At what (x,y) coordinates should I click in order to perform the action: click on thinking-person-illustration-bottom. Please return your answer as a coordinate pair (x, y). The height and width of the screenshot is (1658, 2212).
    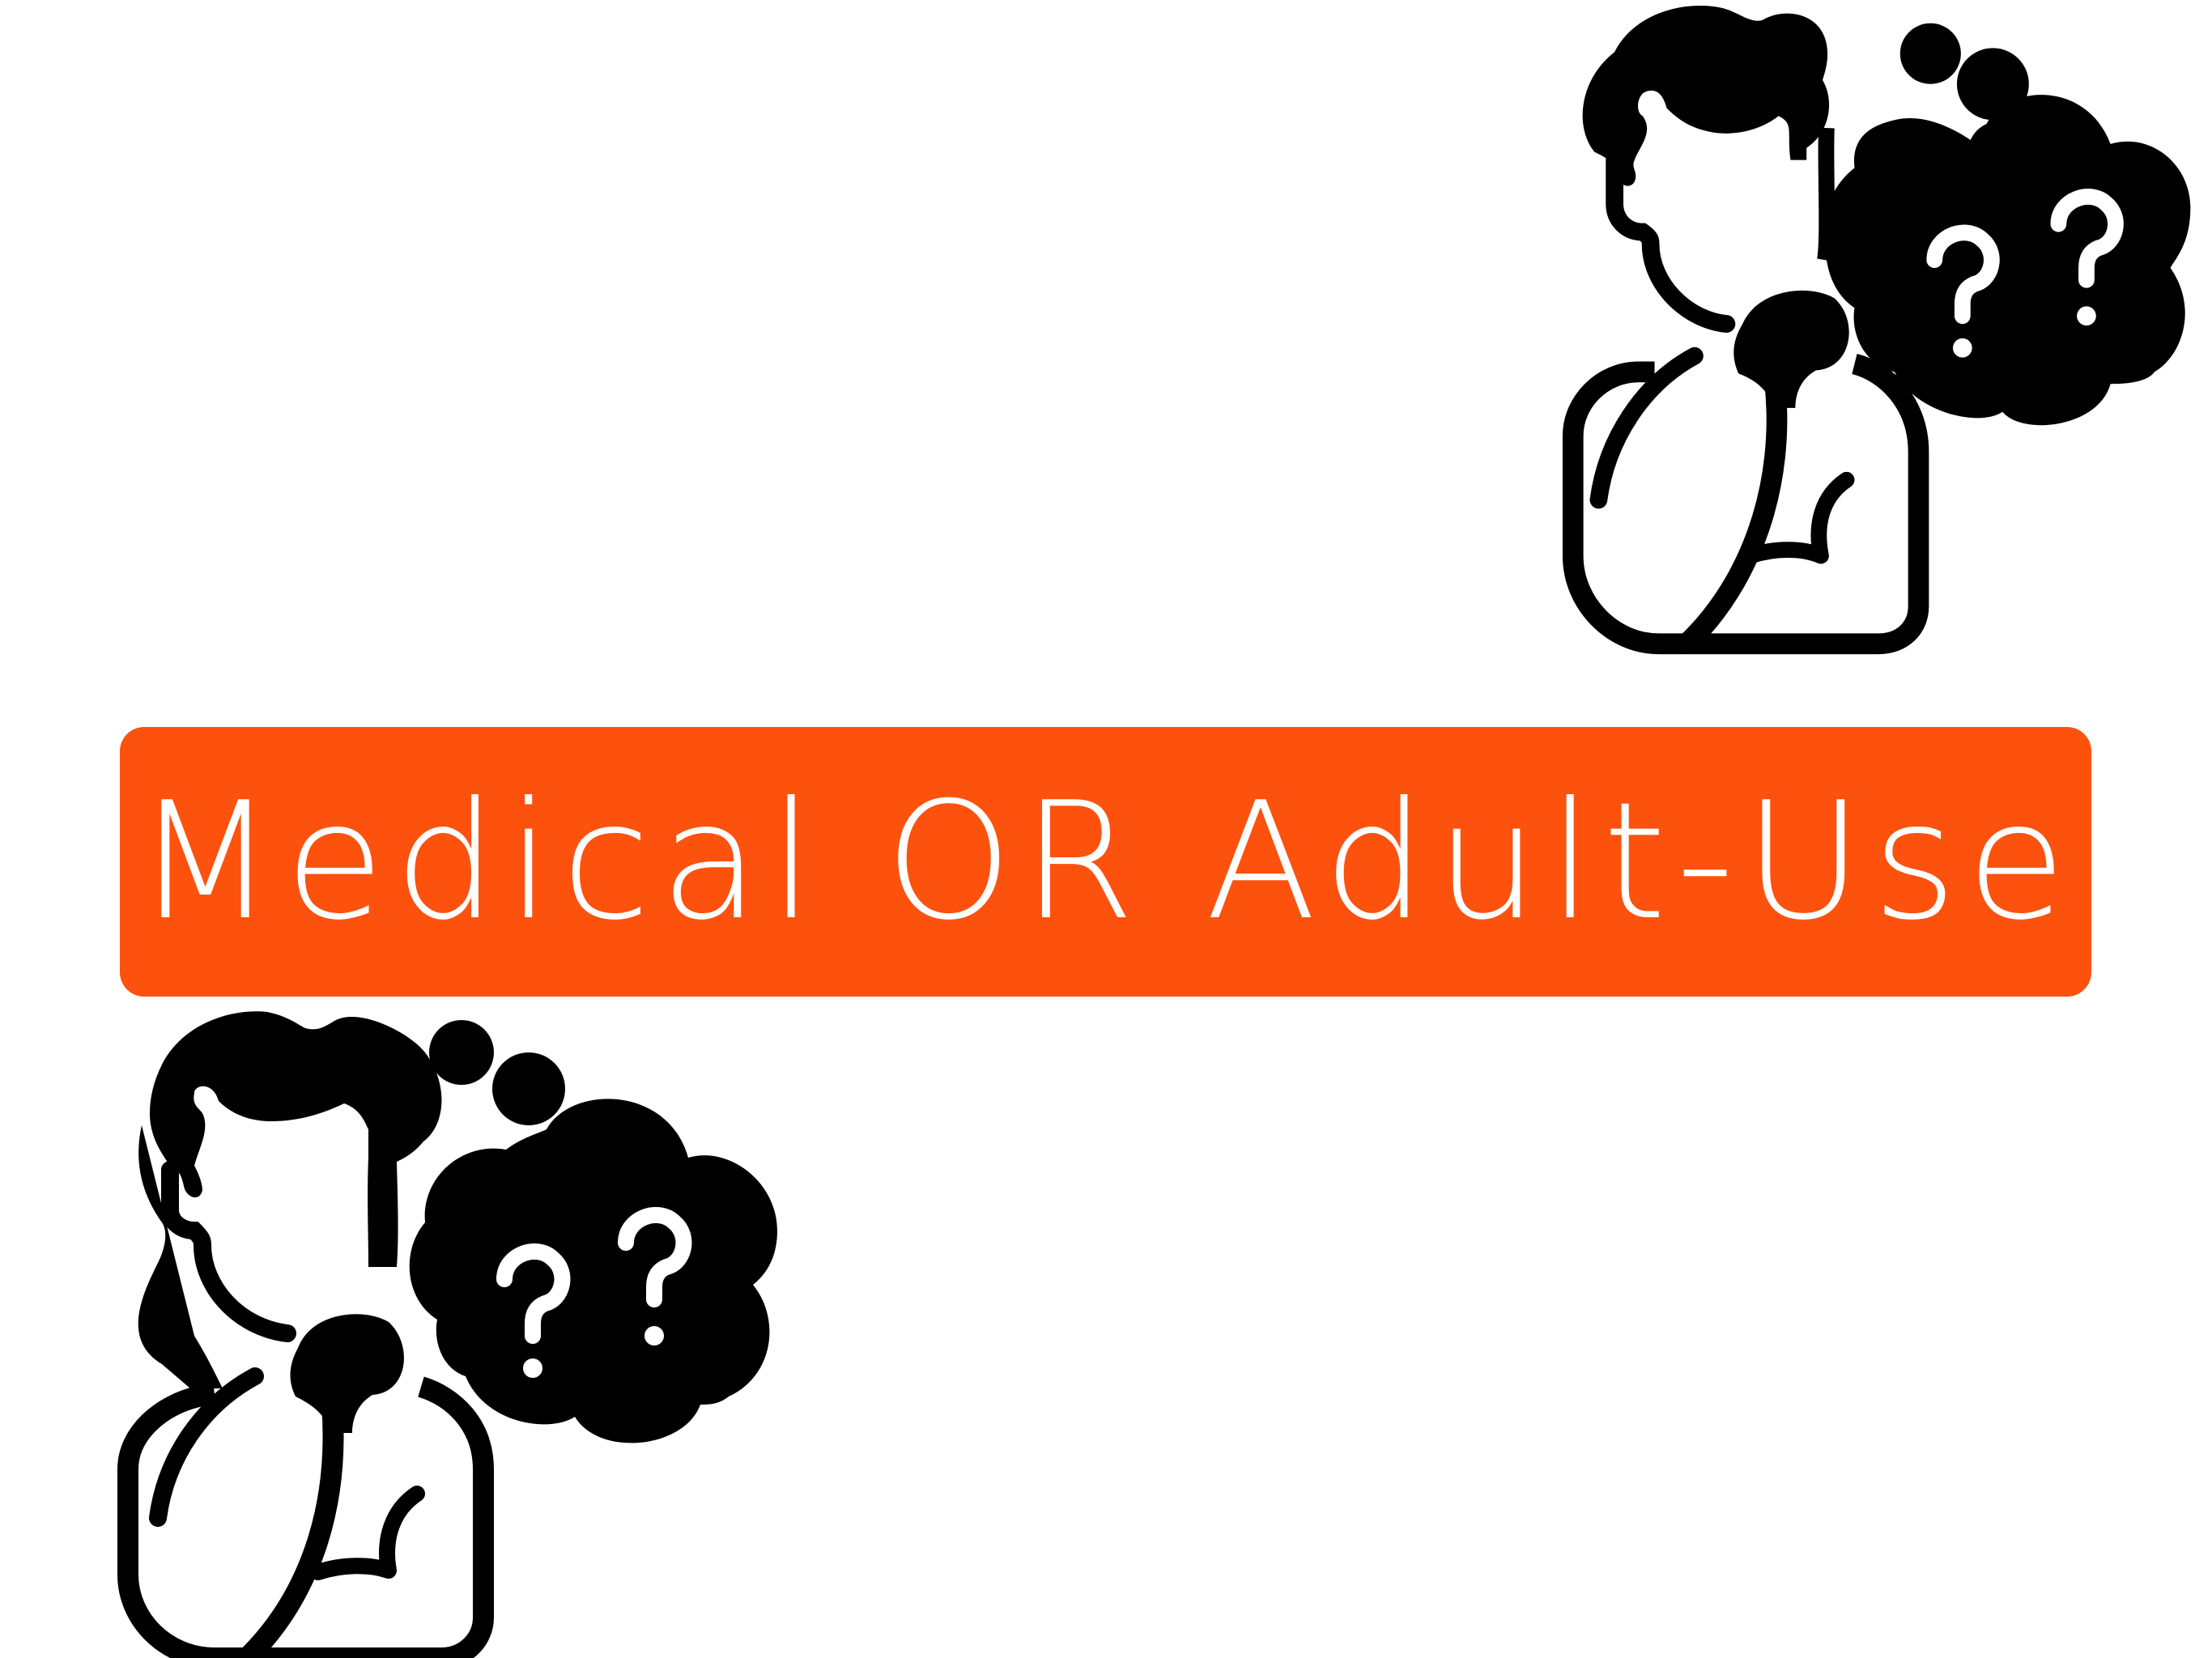
    Looking at the image, I should click on (453, 1333).